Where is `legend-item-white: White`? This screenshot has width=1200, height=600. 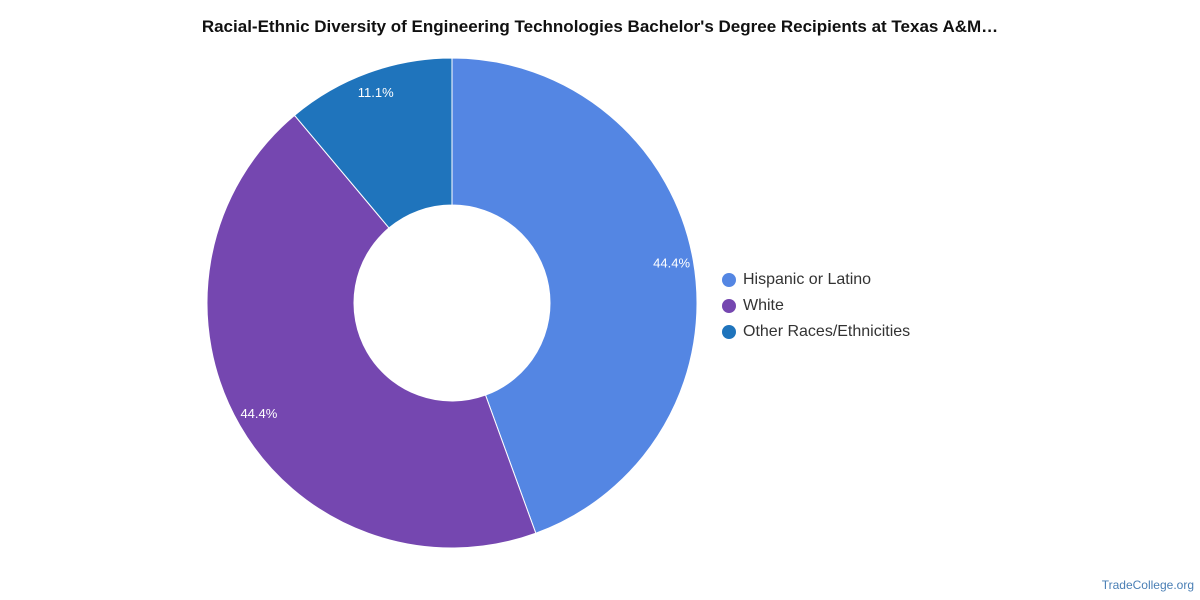
legend-item-white: White is located at coordinates (816, 306).